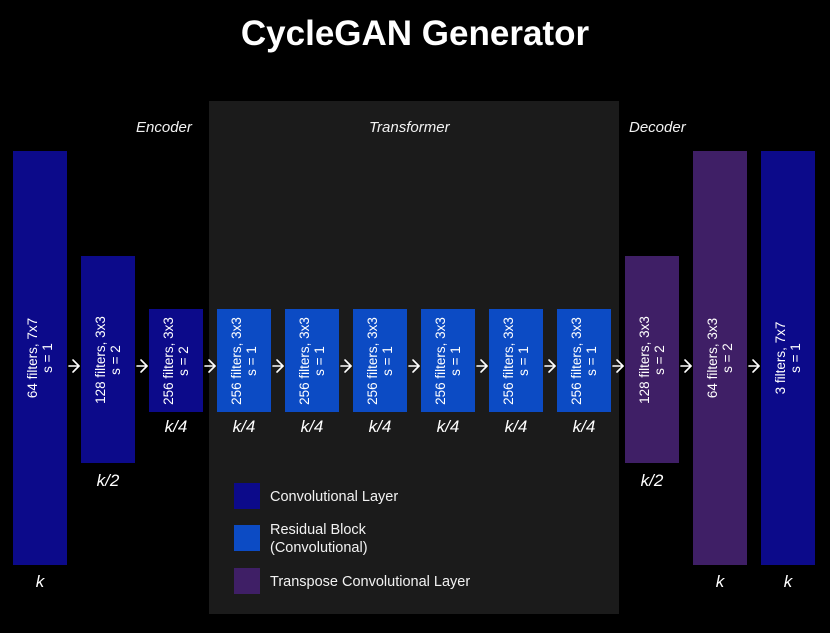 Image resolution: width=830 pixels, height=633 pixels. I want to click on legend-swatch-conv, so click(247, 496).